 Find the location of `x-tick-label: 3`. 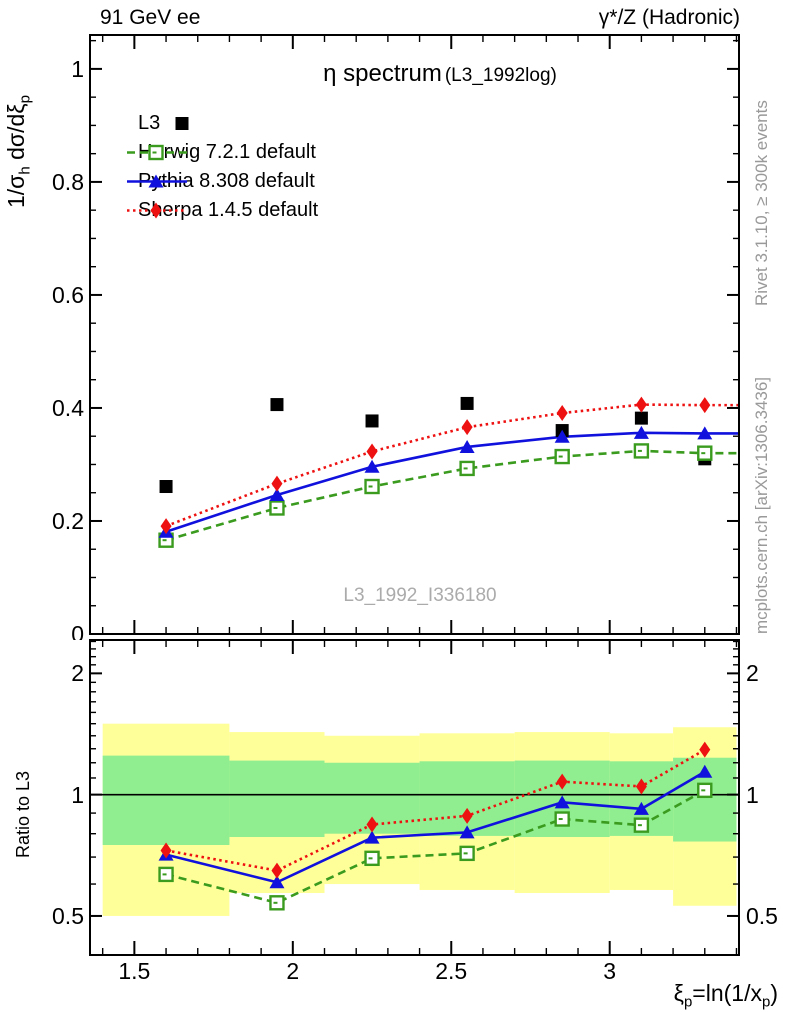

x-tick-label: 3 is located at coordinates (610, 971).